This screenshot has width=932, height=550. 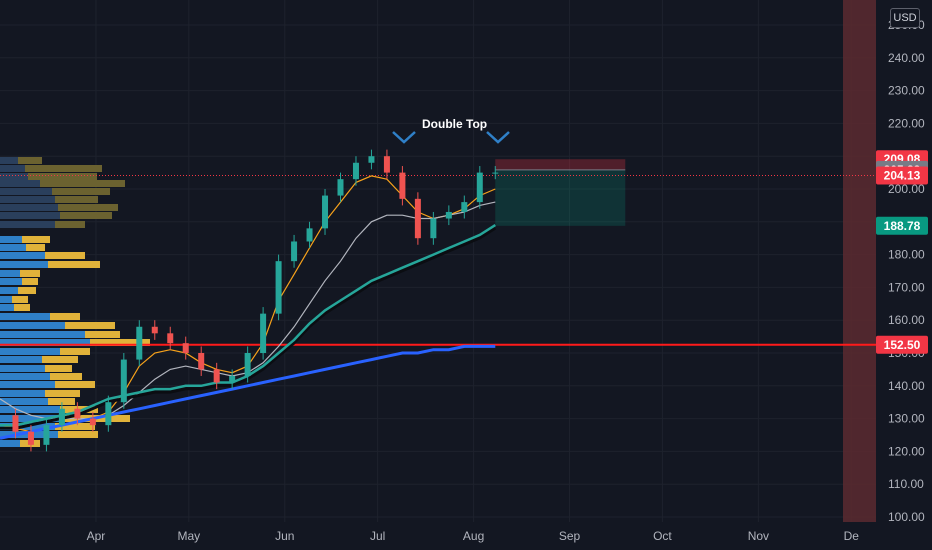 I want to click on ma-xlong-line, so click(x=248, y=392).